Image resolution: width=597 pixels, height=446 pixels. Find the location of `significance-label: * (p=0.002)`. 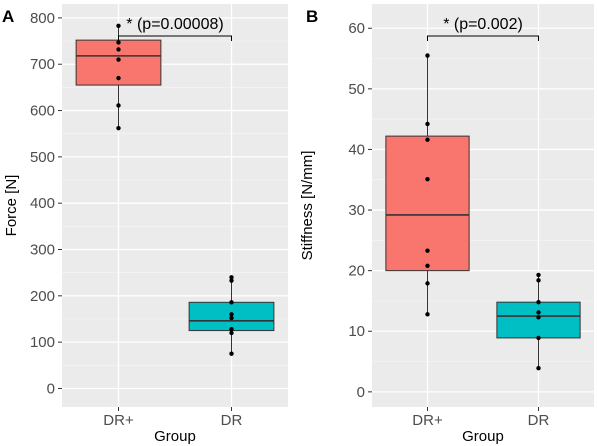

significance-label: * (p=0.002) is located at coordinates (483, 24).